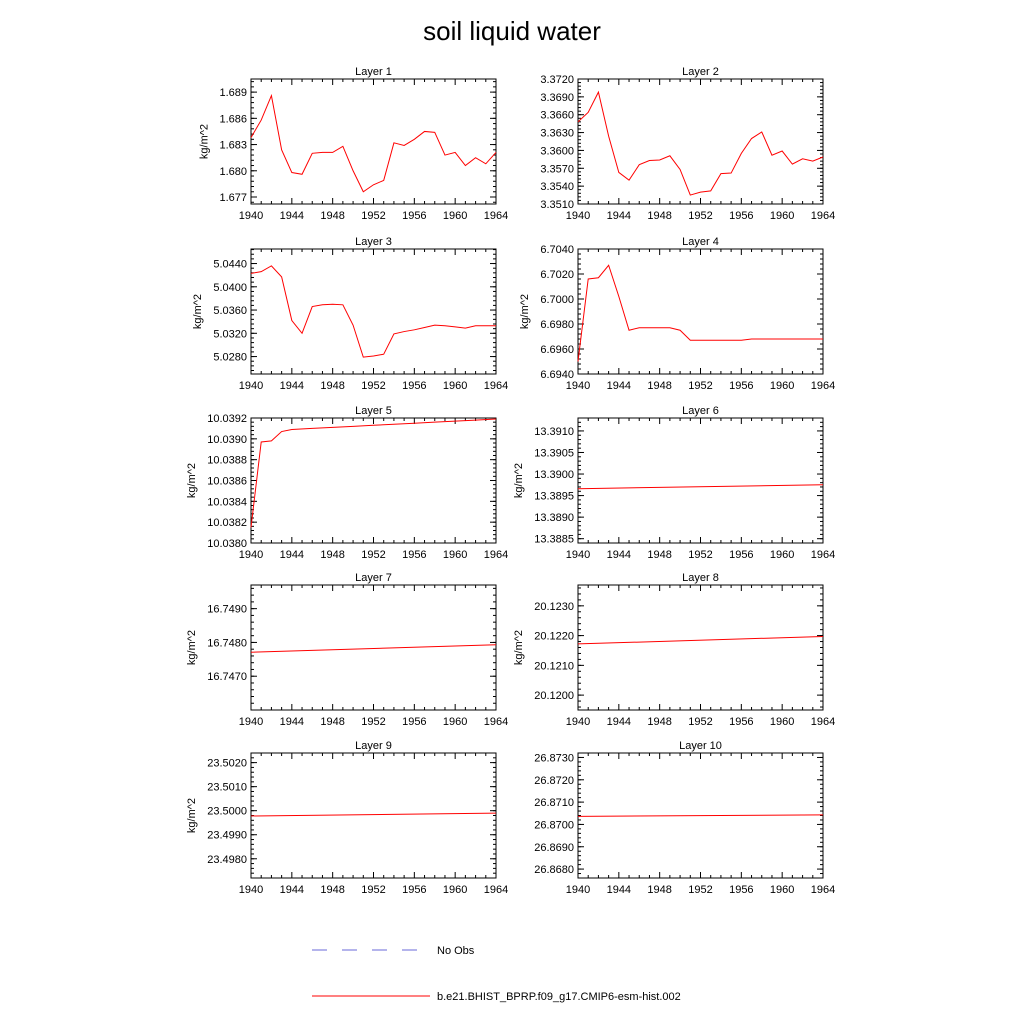 The width and height of the screenshot is (1024, 1024). What do you see at coordinates (373, 411) in the screenshot?
I see `panel-title: Layer 5` at bounding box center [373, 411].